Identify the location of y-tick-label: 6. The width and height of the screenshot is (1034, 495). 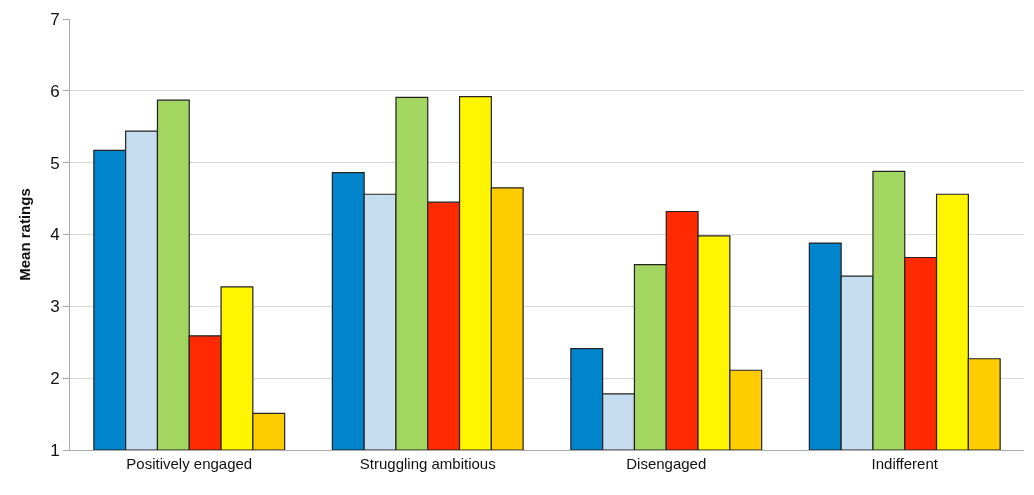
(55, 91).